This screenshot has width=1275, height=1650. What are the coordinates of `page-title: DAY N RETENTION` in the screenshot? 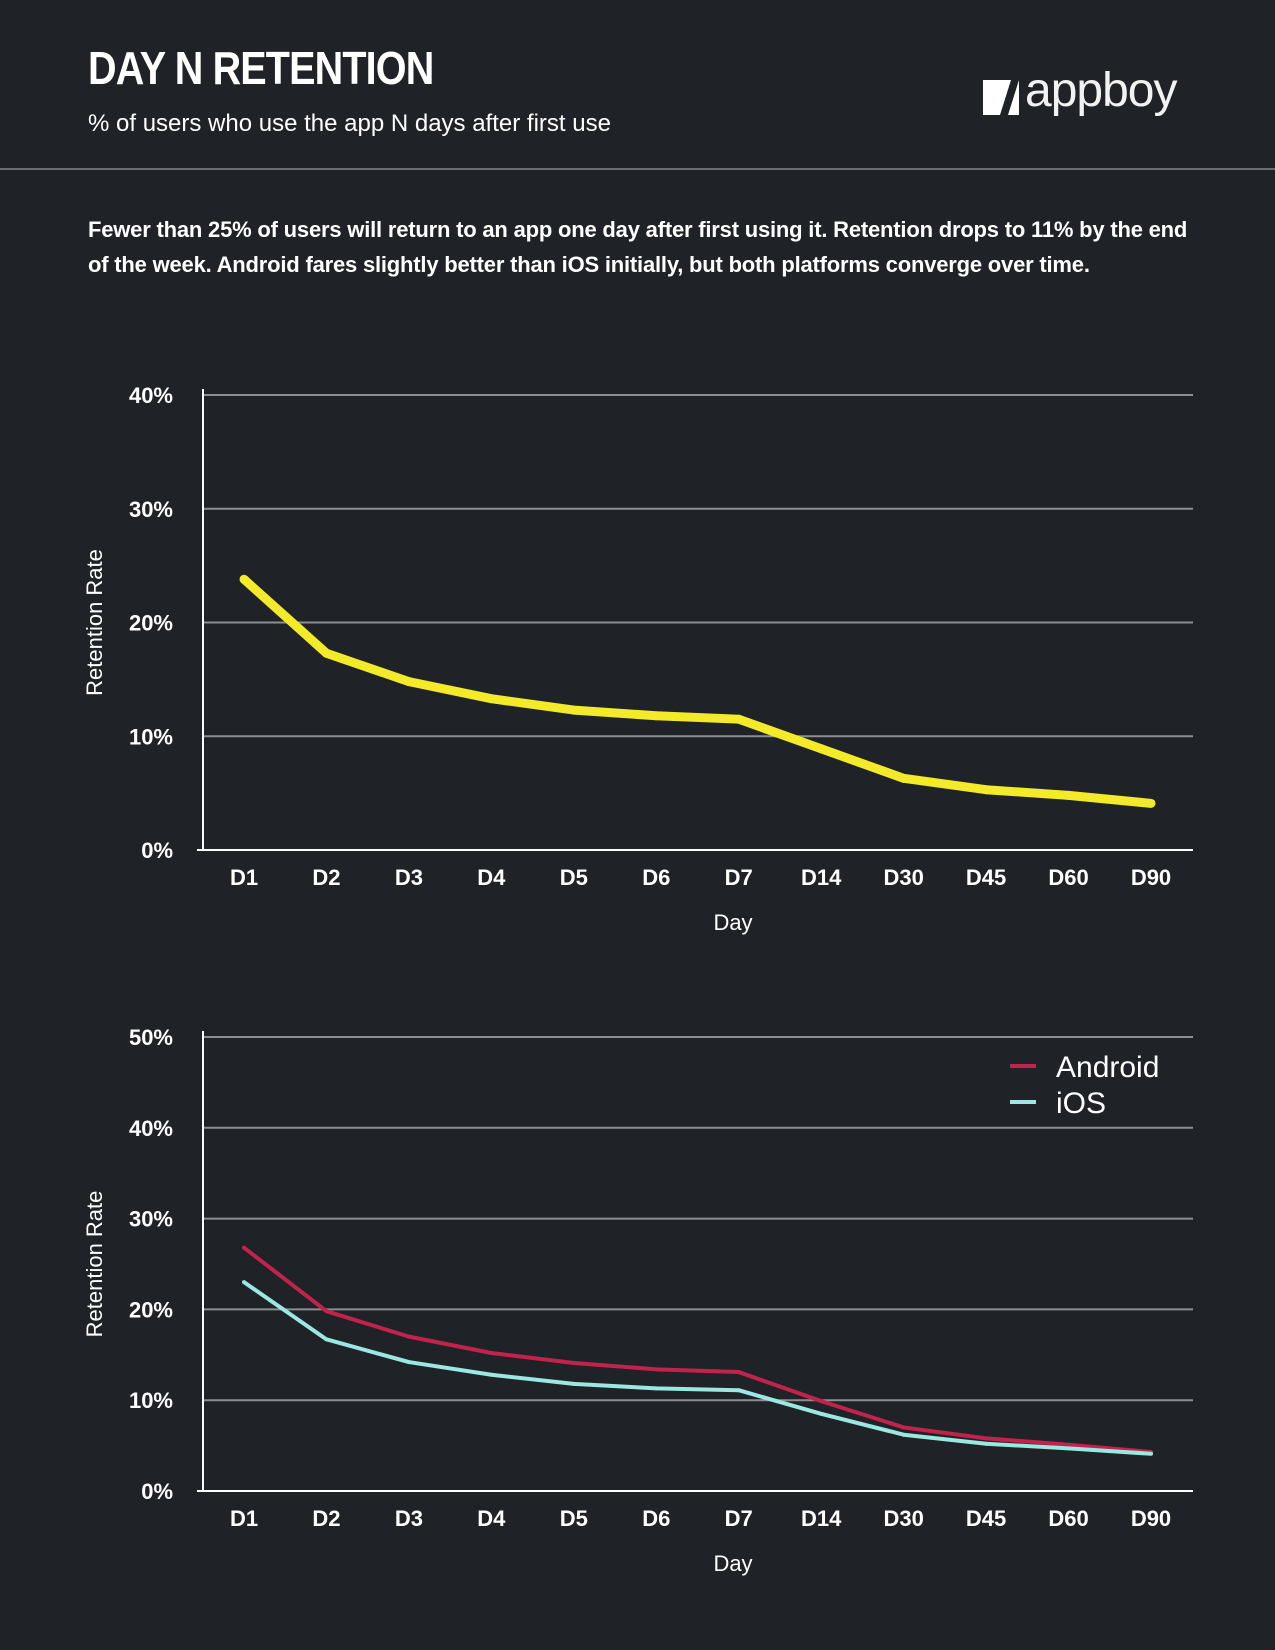 It's located at (261, 68).